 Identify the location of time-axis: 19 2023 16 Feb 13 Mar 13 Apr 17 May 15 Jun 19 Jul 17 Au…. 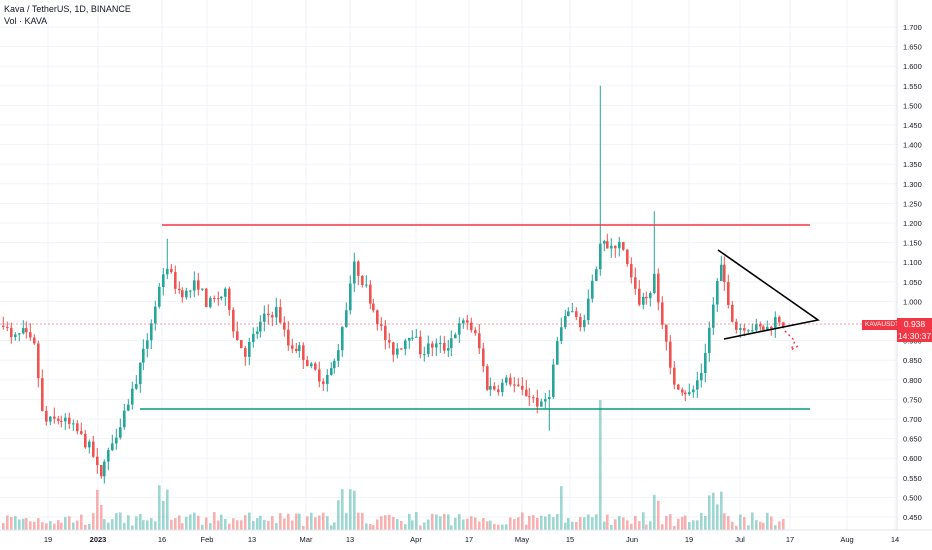
(471, 539).